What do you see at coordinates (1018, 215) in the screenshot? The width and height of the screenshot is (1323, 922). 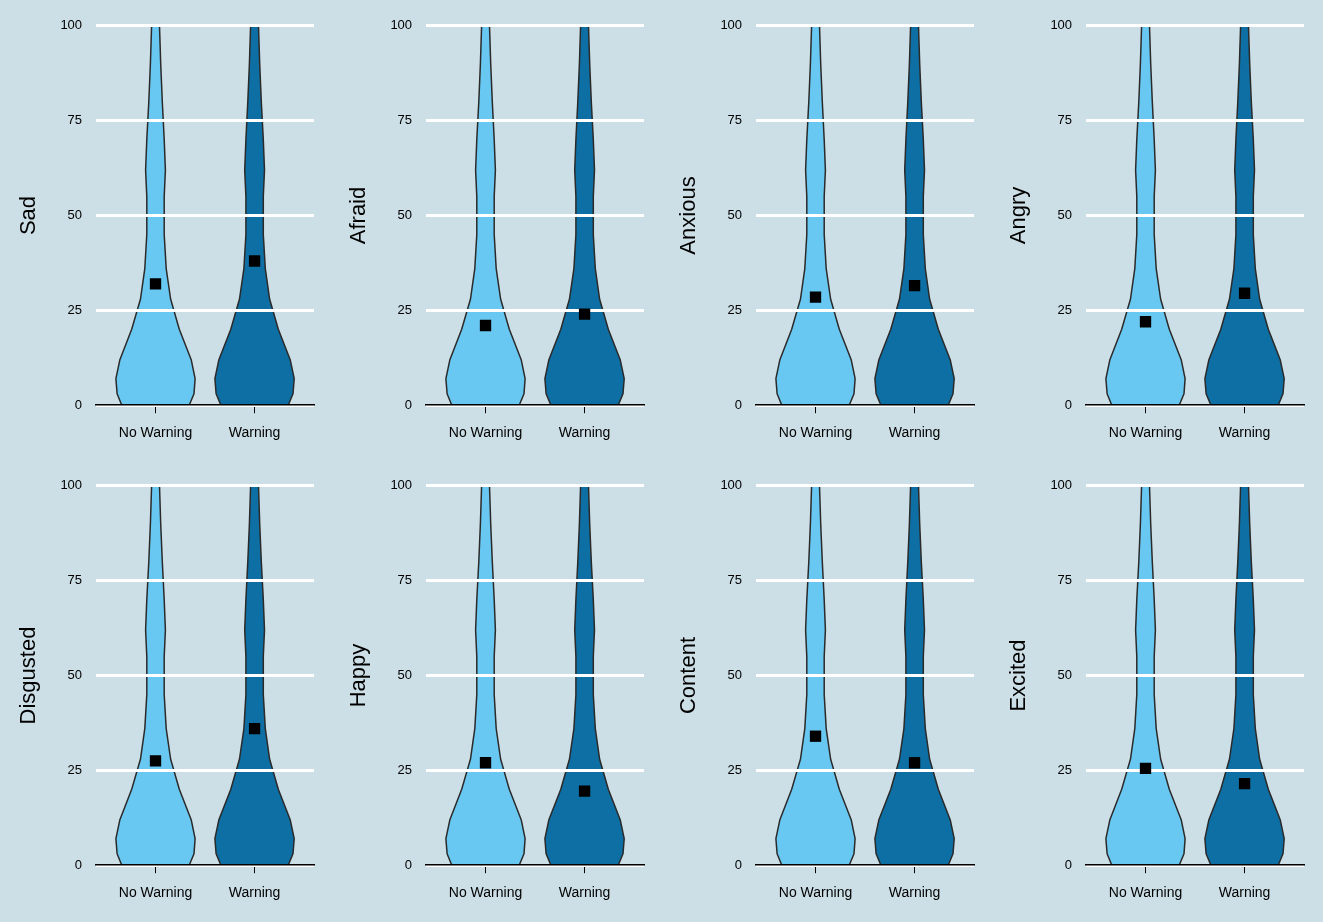 I see `y-axis-title: Angry` at bounding box center [1018, 215].